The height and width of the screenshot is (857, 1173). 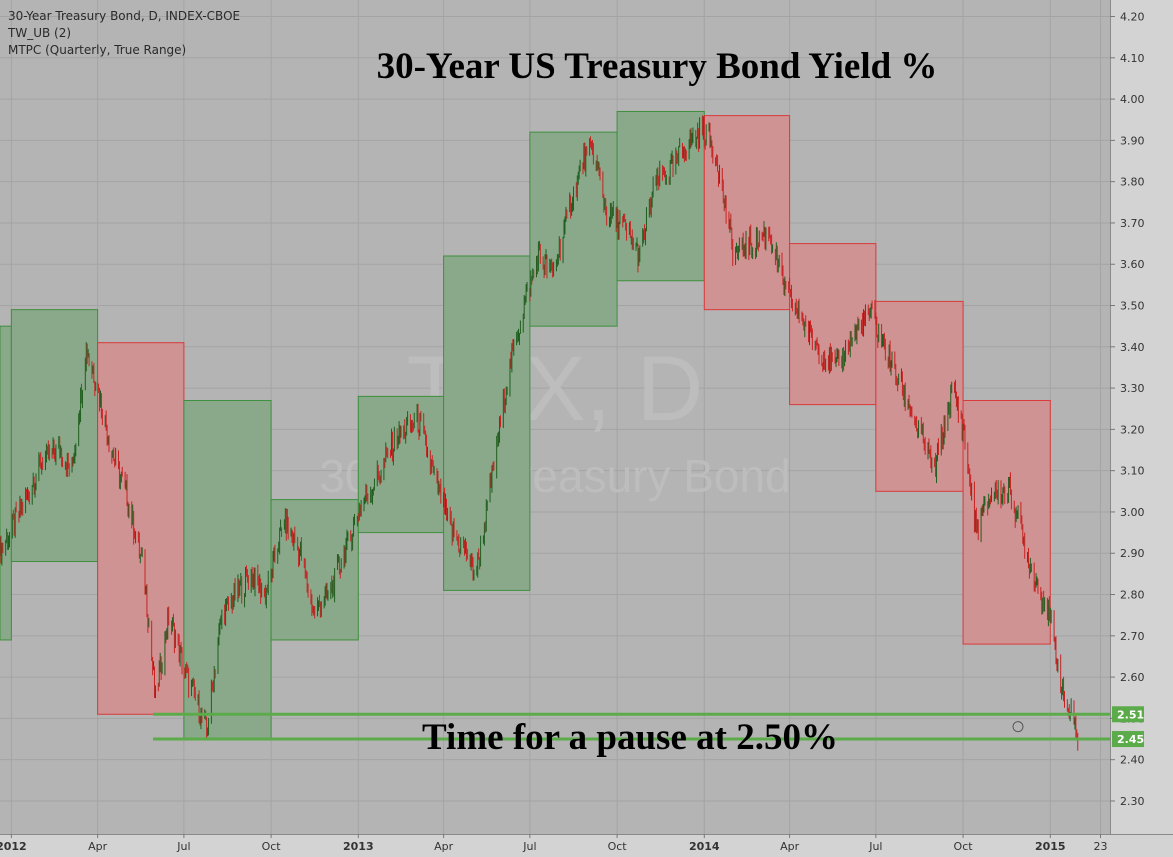 I want to click on chart-title: 30-Year US Treasury Bond Yield %, so click(x=657, y=66).